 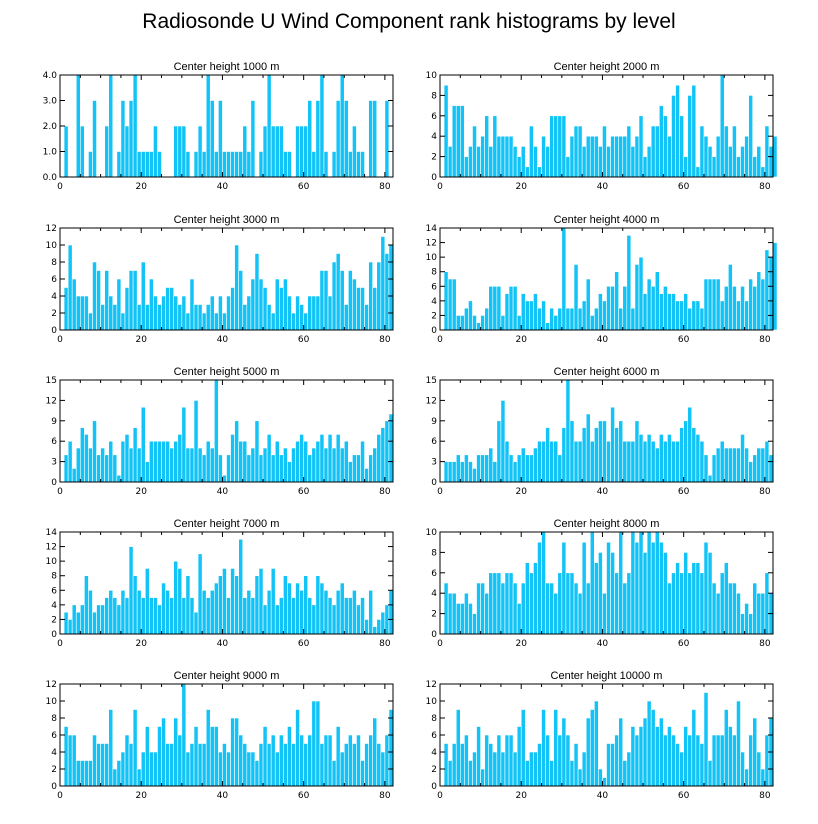 What do you see at coordinates (385, 796) in the screenshot?
I see `x-tick-label: 80` at bounding box center [385, 796].